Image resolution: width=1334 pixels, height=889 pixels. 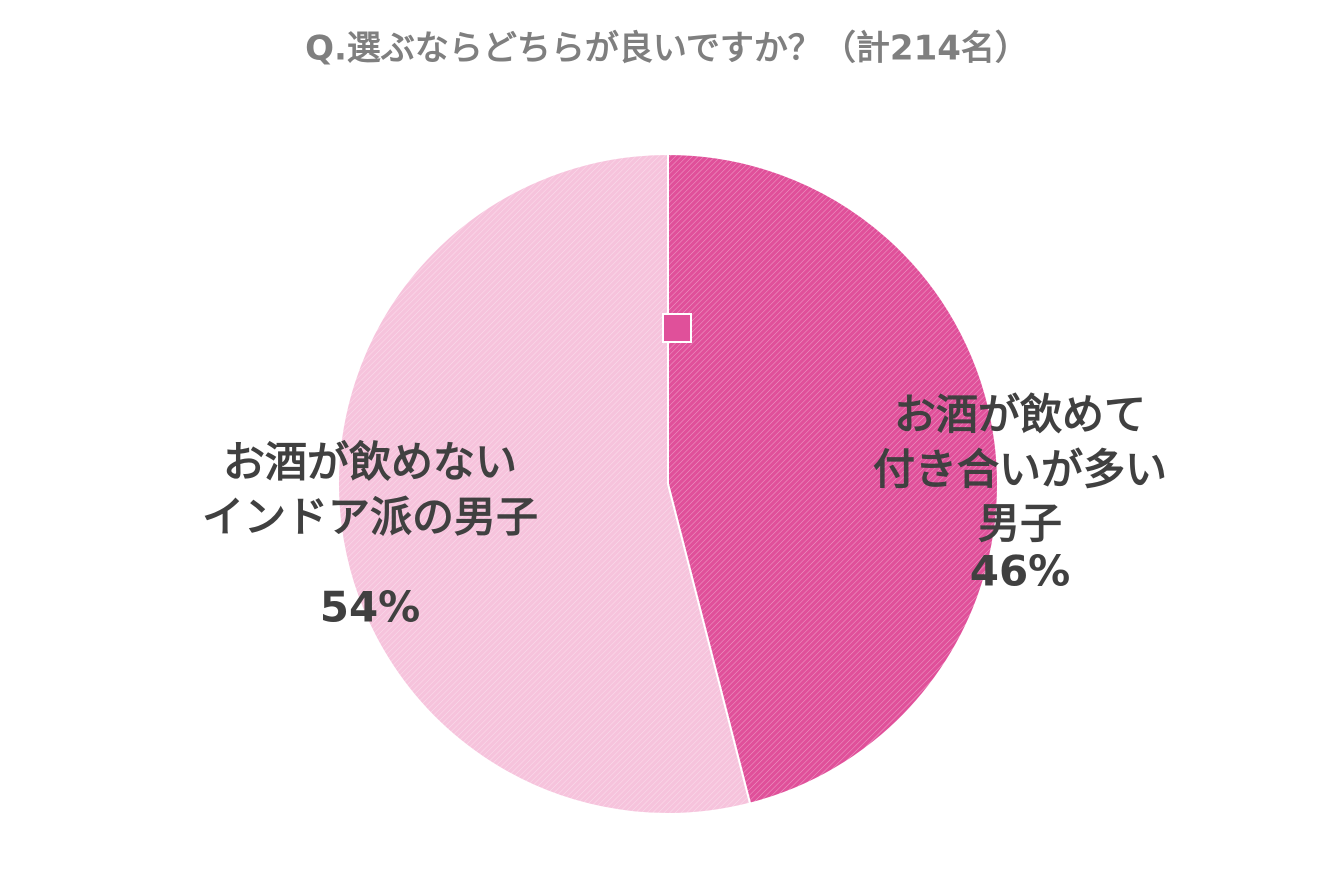 I want to click on chart-title: Q.選ぶならどちらが良いですか？（計214名）, so click(x=667, y=49).